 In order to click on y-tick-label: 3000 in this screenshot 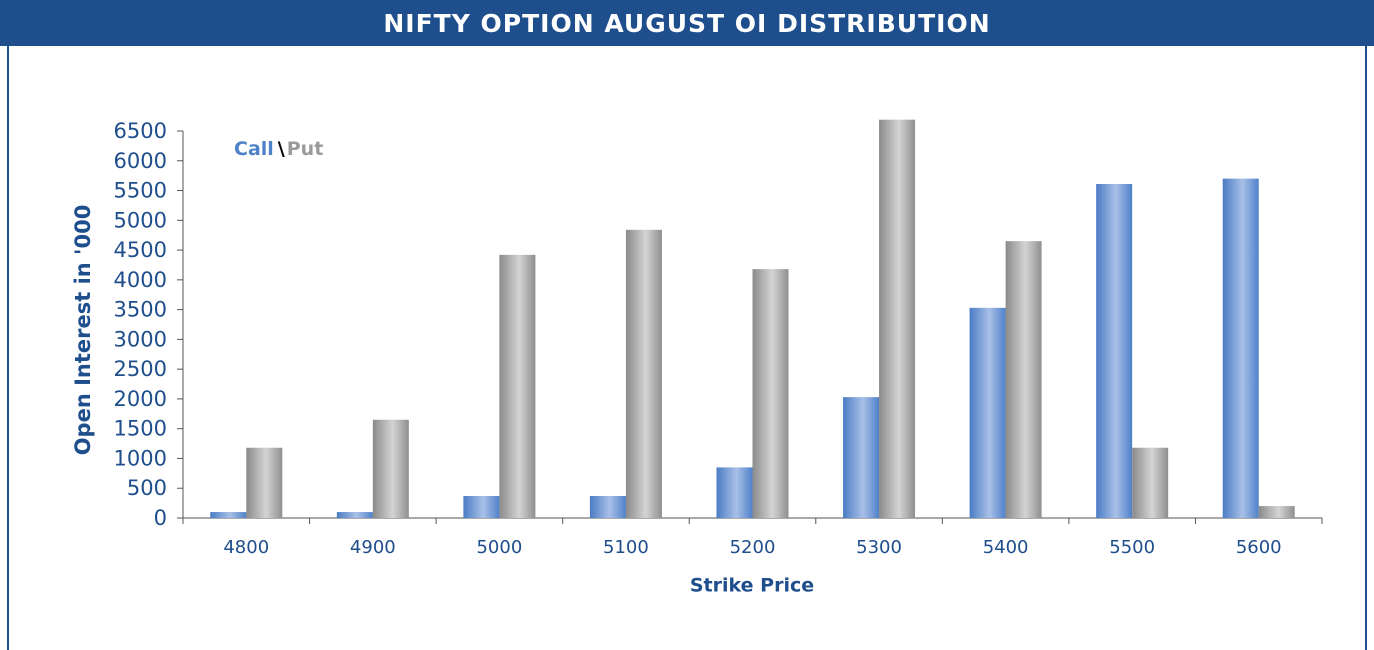, I will do `click(140, 339)`.